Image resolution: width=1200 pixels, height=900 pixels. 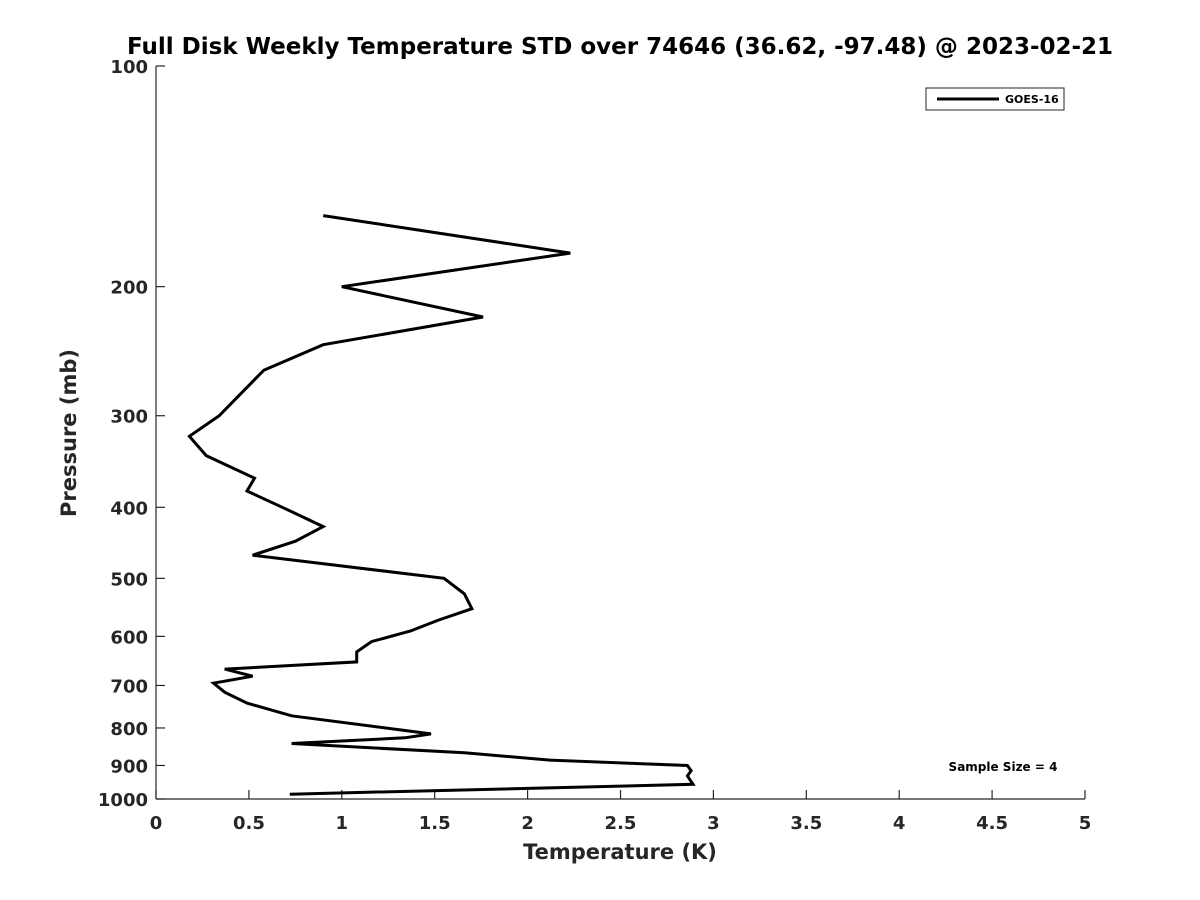 I want to click on x-tick-label: 2.5, so click(x=621, y=823).